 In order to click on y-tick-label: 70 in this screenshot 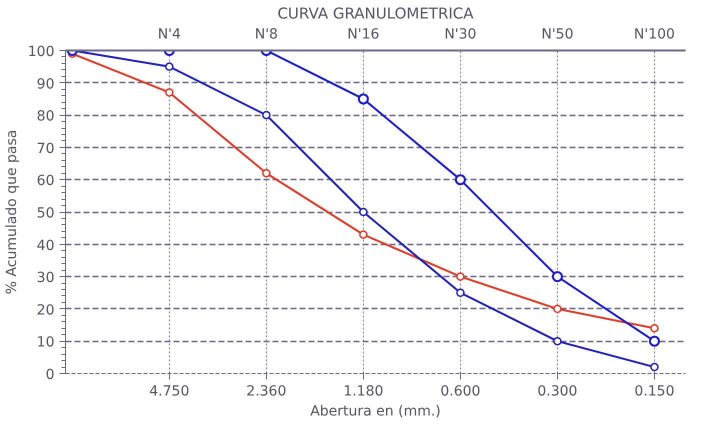, I will do `click(45, 148)`.